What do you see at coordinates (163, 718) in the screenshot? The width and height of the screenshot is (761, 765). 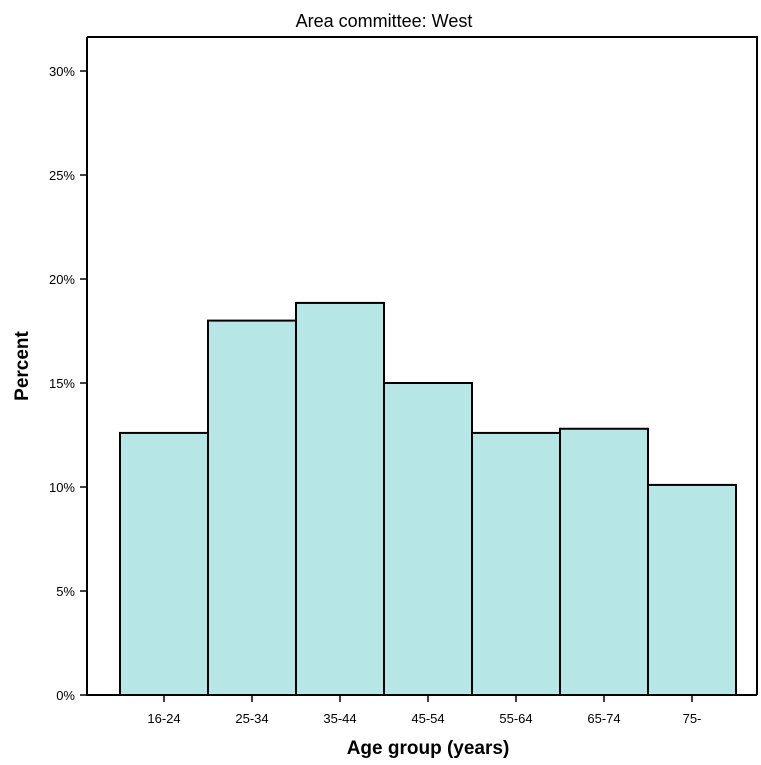 I see `x-tick-label: 16-24` at bounding box center [163, 718].